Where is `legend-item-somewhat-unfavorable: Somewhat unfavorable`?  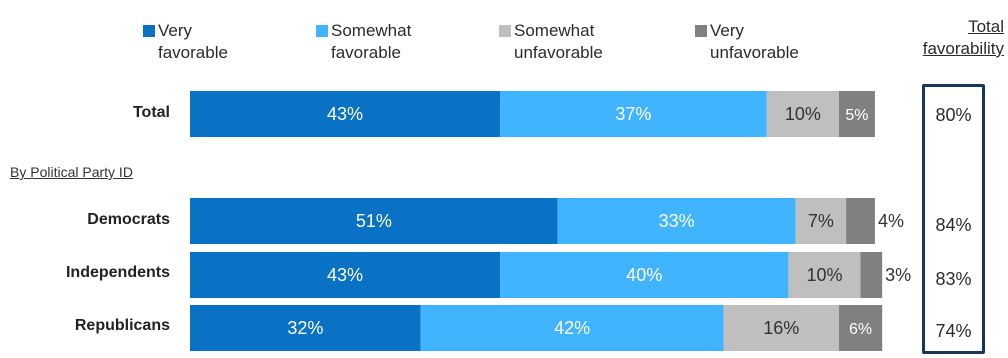
legend-item-somewhat-unfavorable: Somewhat unfavorable is located at coordinates (551, 42).